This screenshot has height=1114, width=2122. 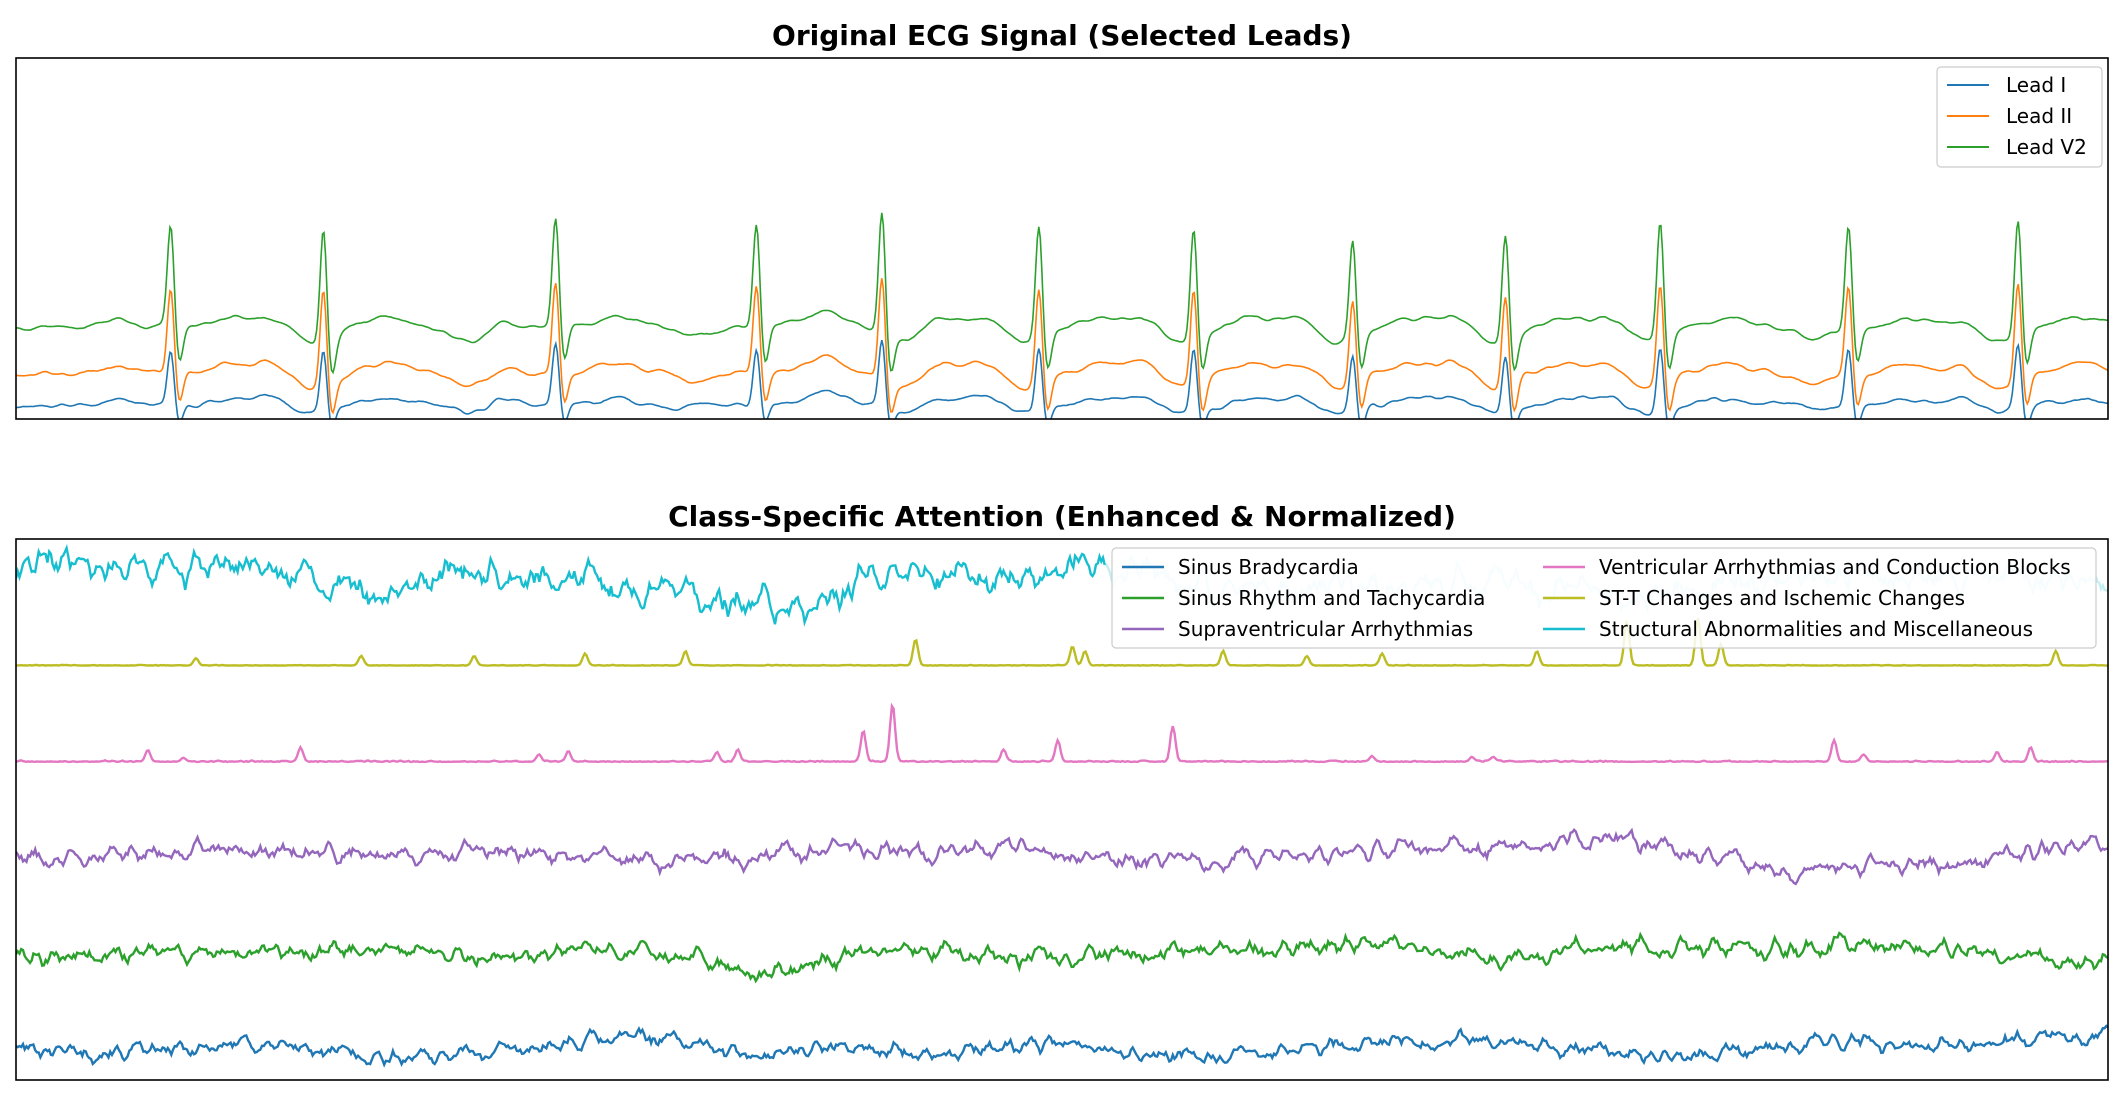 I want to click on attention-legend-box, so click(x=1604, y=598).